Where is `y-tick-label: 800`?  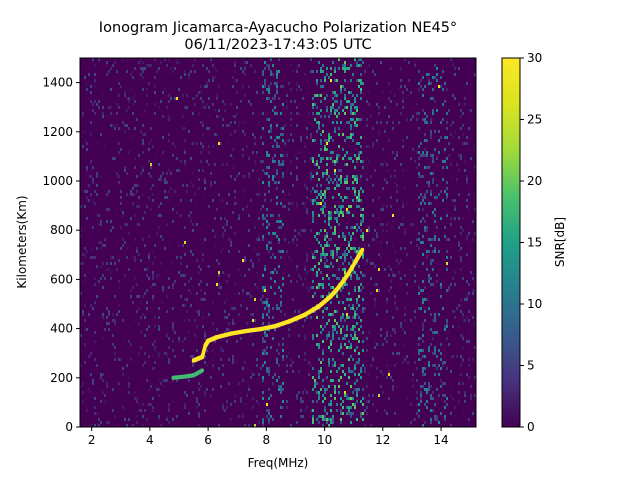 y-tick-label: 800 is located at coordinates (61, 230).